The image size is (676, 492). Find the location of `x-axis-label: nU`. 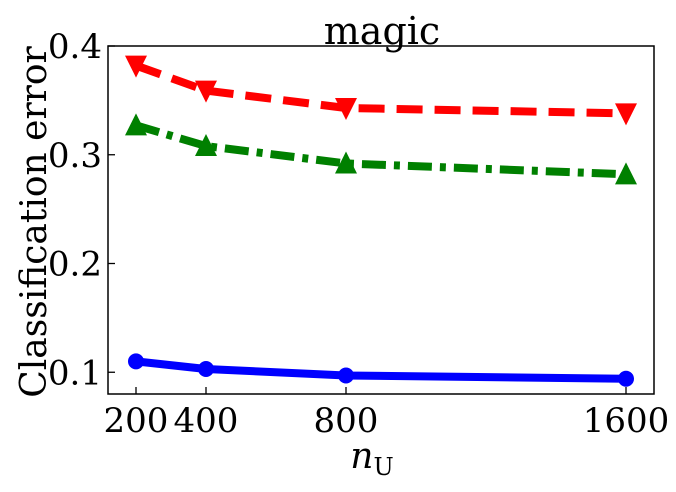

x-axis-label: nU is located at coordinates (371, 458).